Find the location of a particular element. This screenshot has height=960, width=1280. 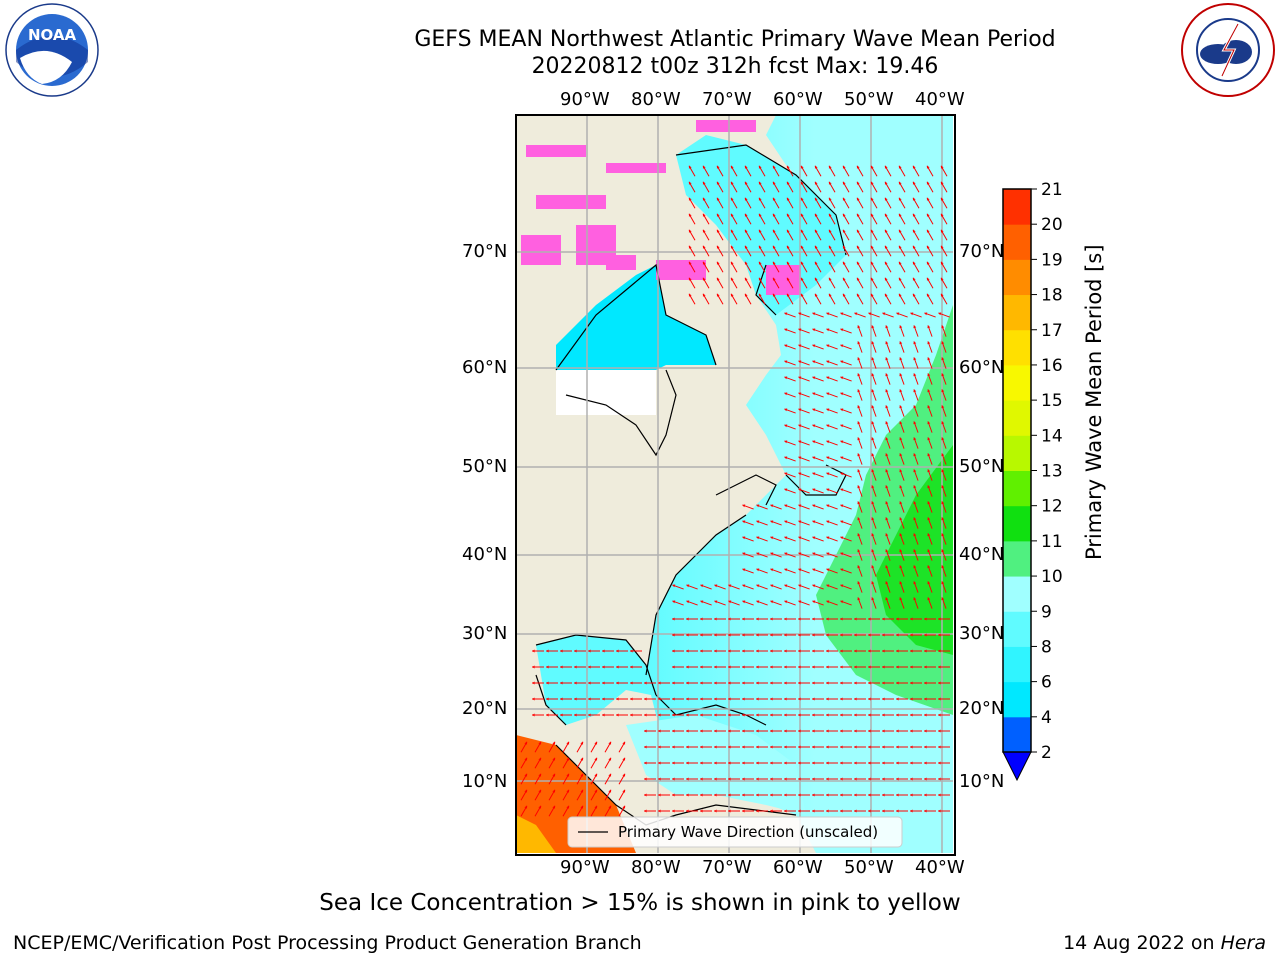

colorbar-tick-label: 4 is located at coordinates (1046, 718).